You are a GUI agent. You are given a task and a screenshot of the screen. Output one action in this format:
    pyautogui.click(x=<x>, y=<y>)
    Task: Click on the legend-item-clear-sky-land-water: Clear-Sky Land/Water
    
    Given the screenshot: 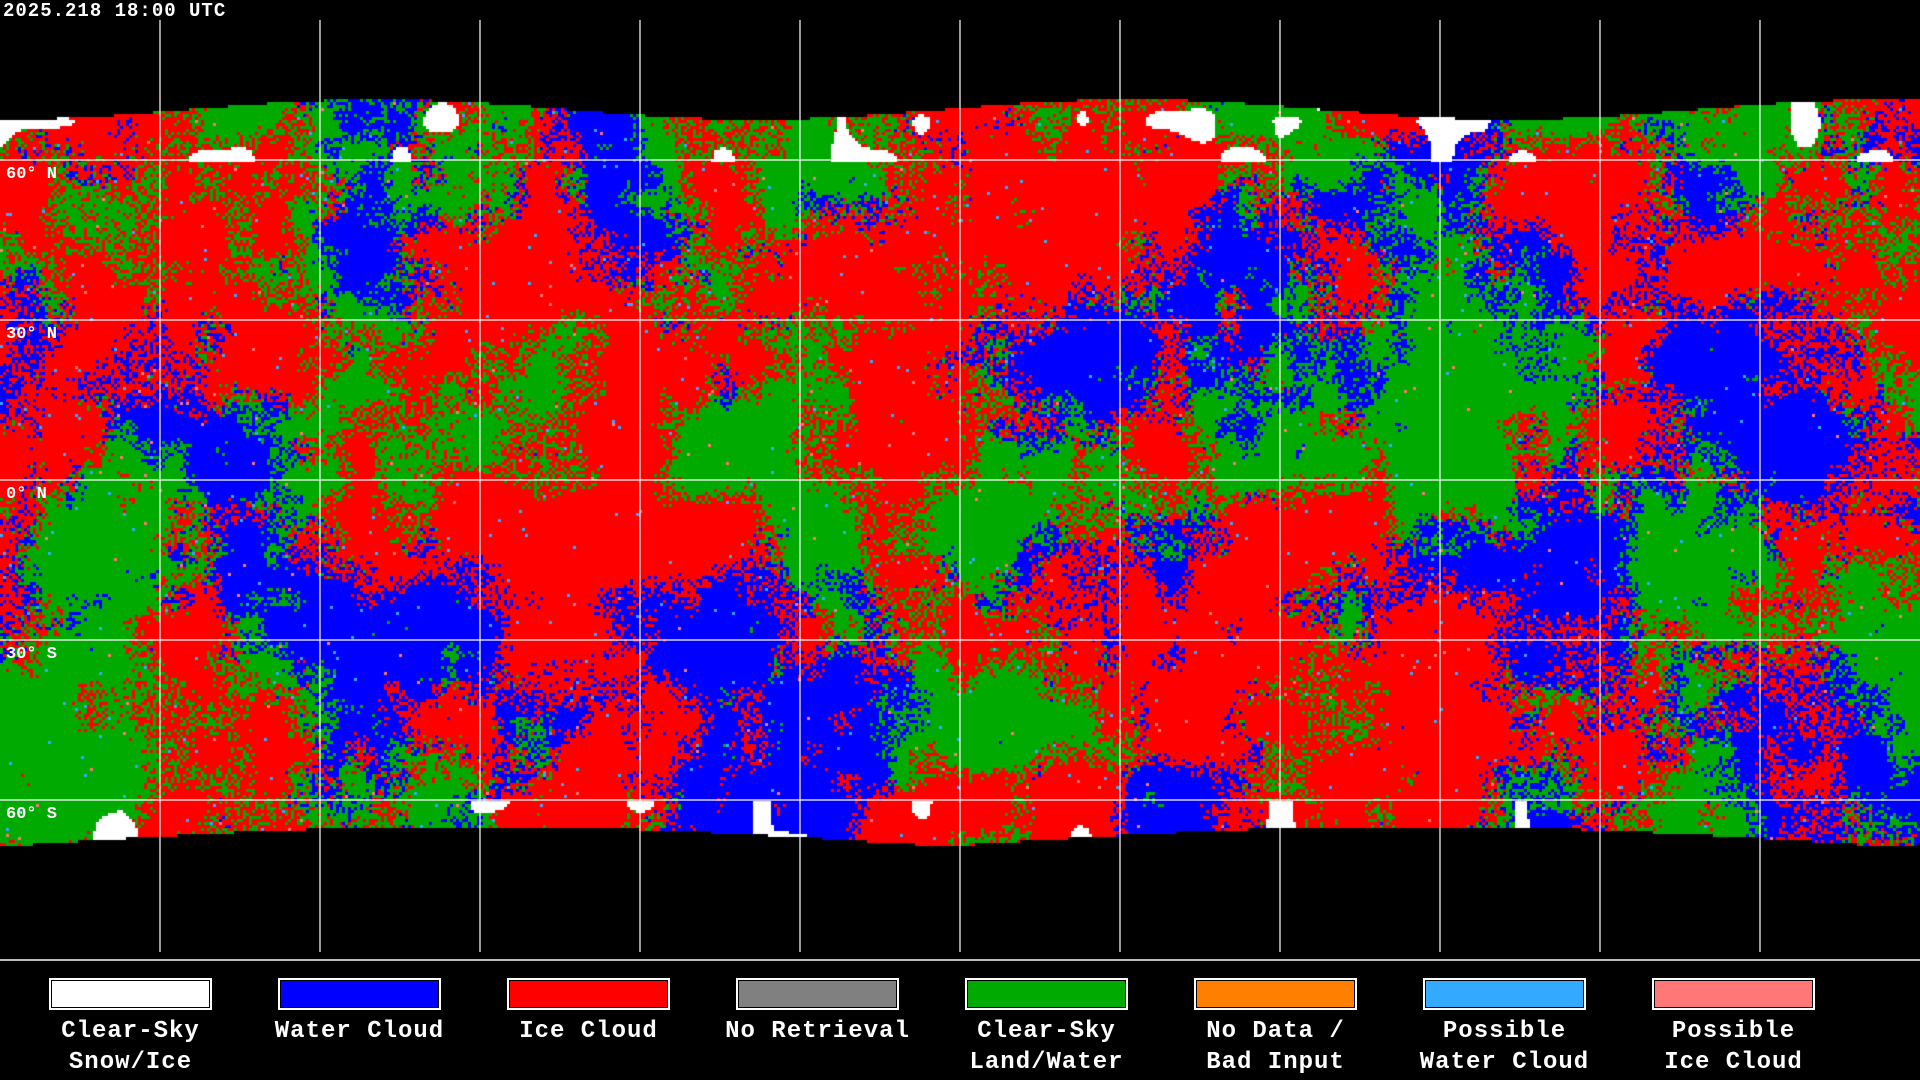 What is the action you would take?
    pyautogui.click(x=1046, y=1028)
    